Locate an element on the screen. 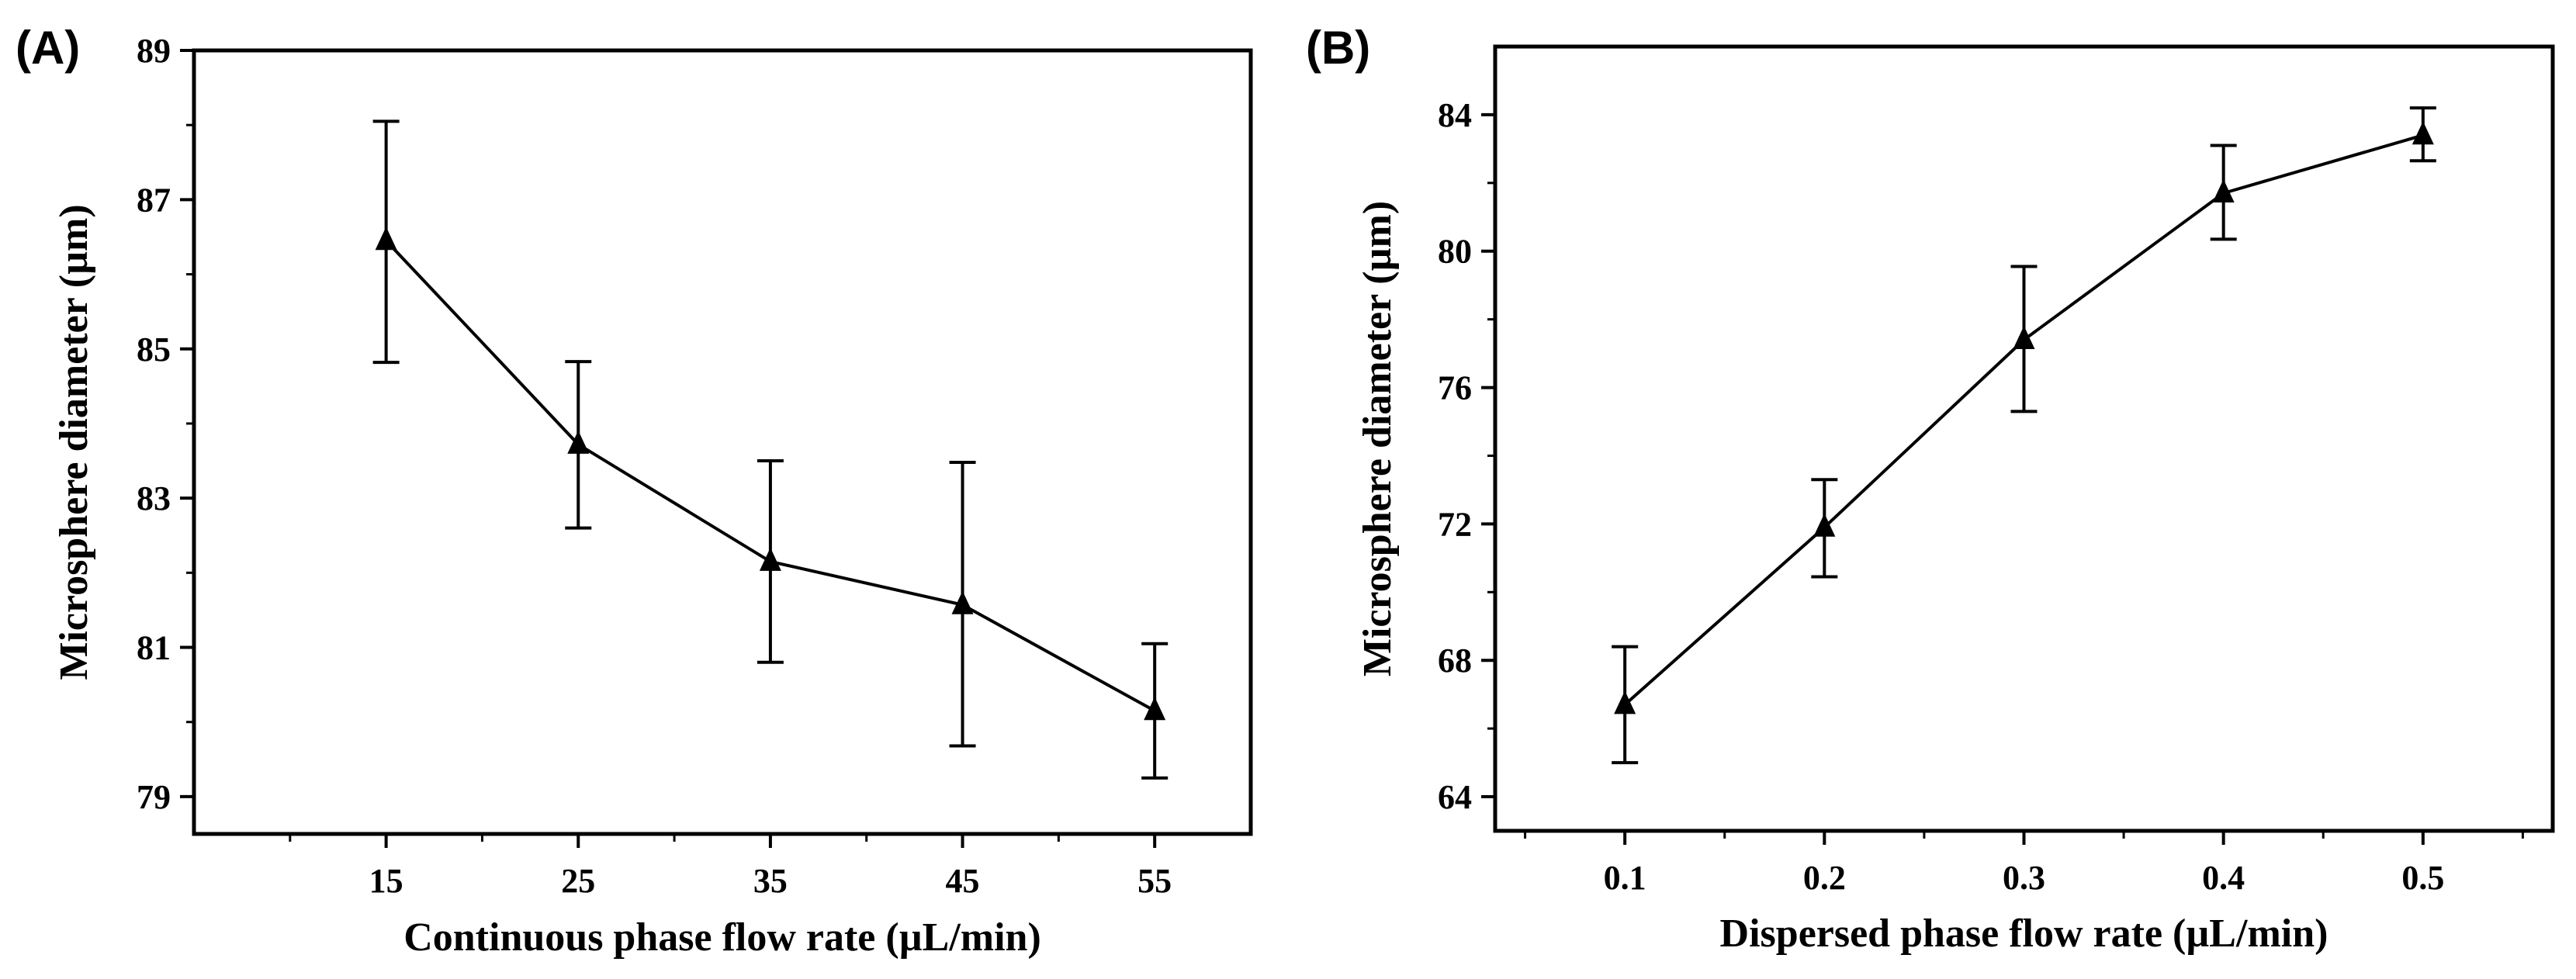 The image size is (2576, 979). x-axis-title: Continuous phase flow rate (µL/min) is located at coordinates (722, 937).